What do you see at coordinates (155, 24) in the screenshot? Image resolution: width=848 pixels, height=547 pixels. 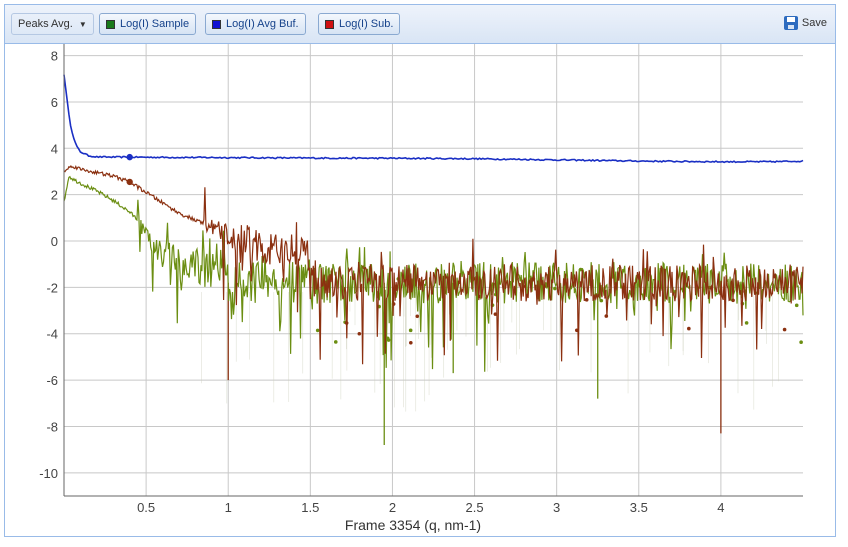 I see `sample-label: Log(I) Sample` at bounding box center [155, 24].